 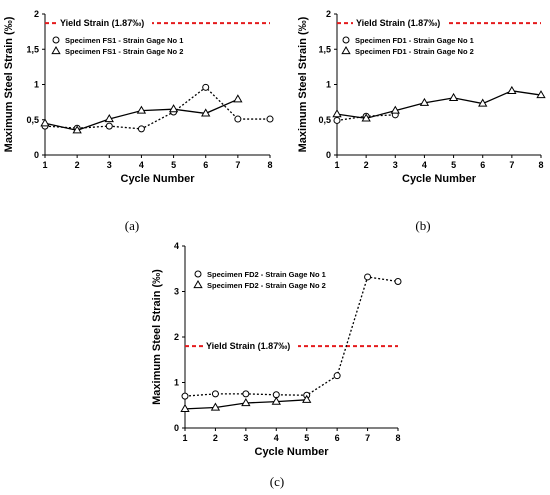 What do you see at coordinates (124, 40) in the screenshot?
I see `legend-label: Specimen FS1 - Strain Gage No 1` at bounding box center [124, 40].